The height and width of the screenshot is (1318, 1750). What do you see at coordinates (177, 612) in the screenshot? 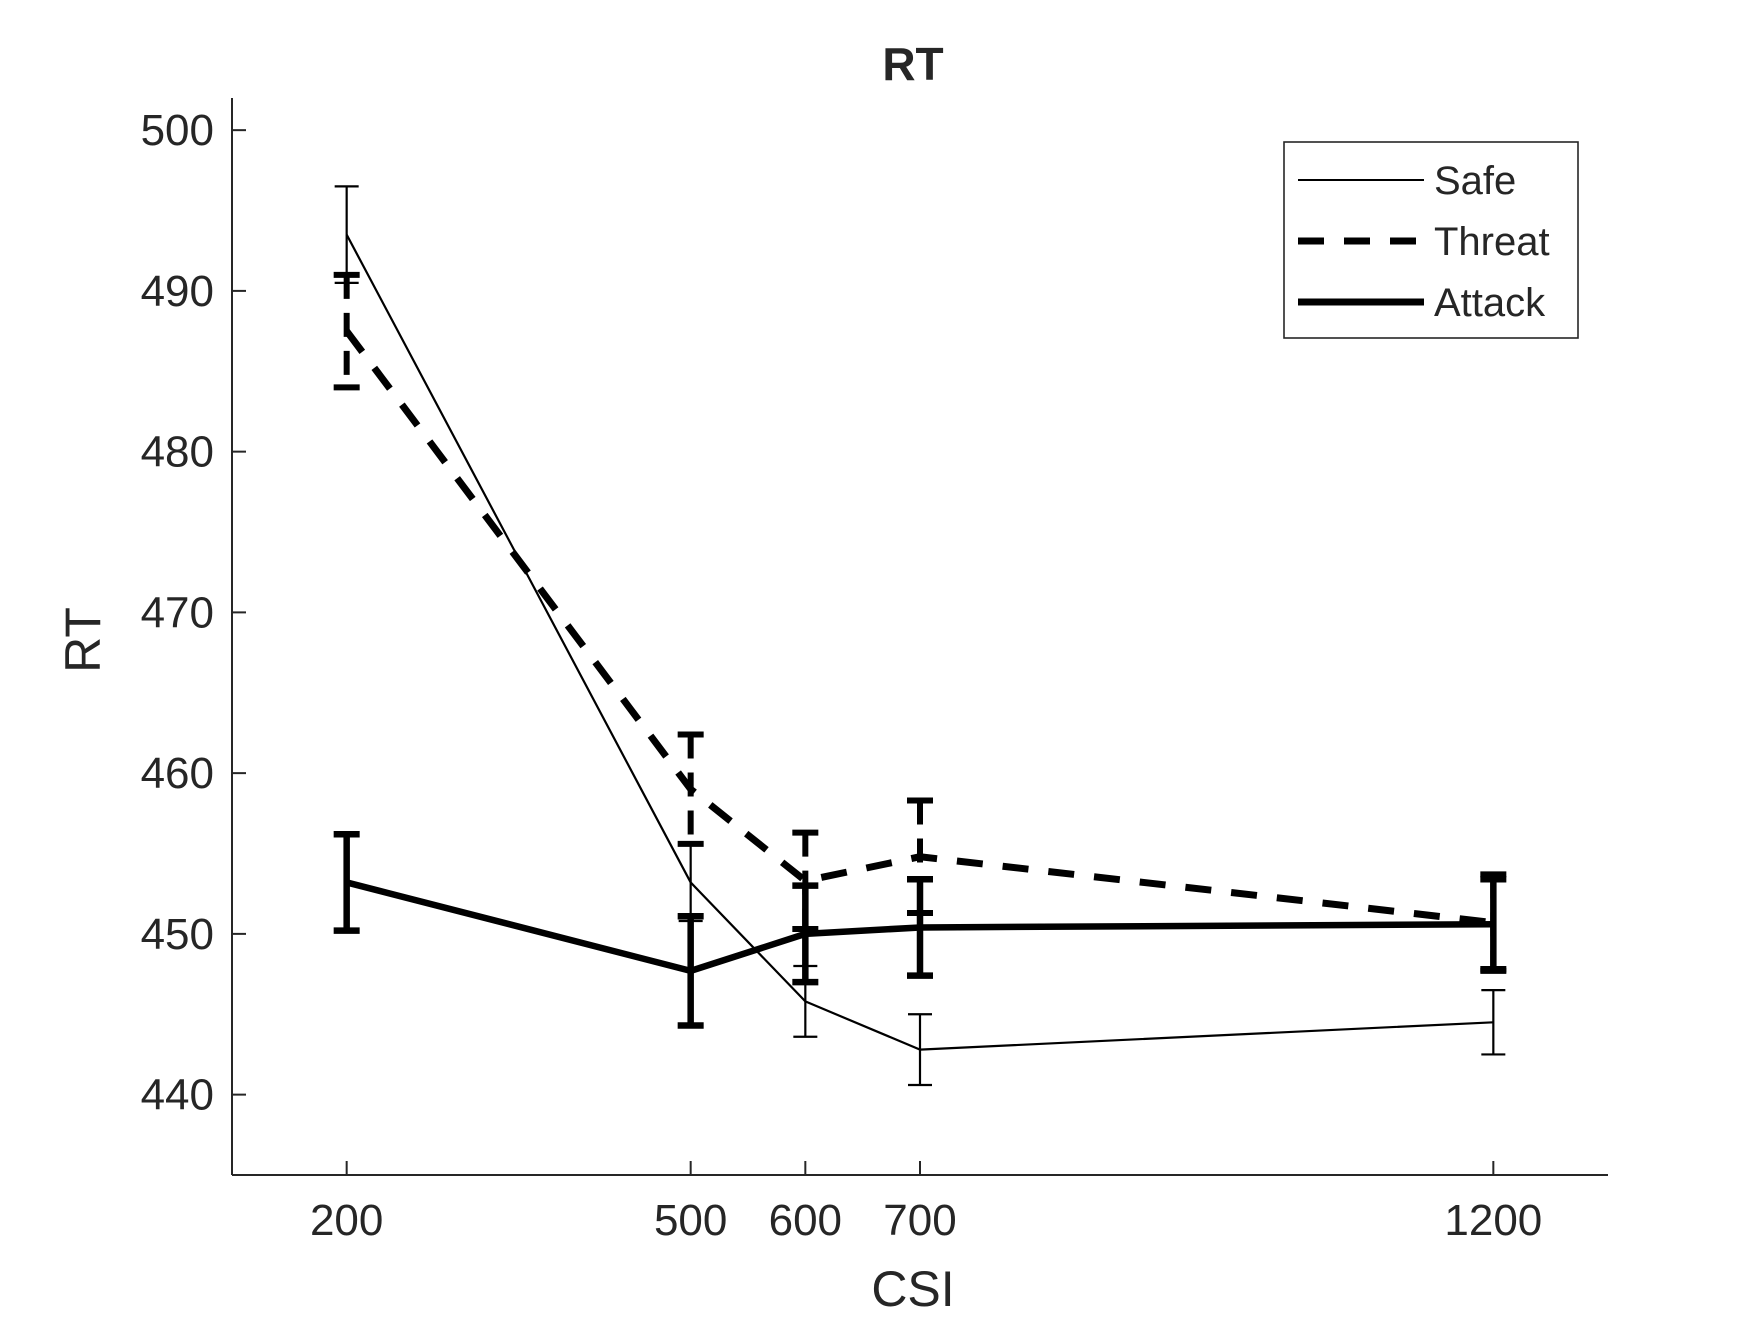
I see `y-tick-label: 470` at bounding box center [177, 612].